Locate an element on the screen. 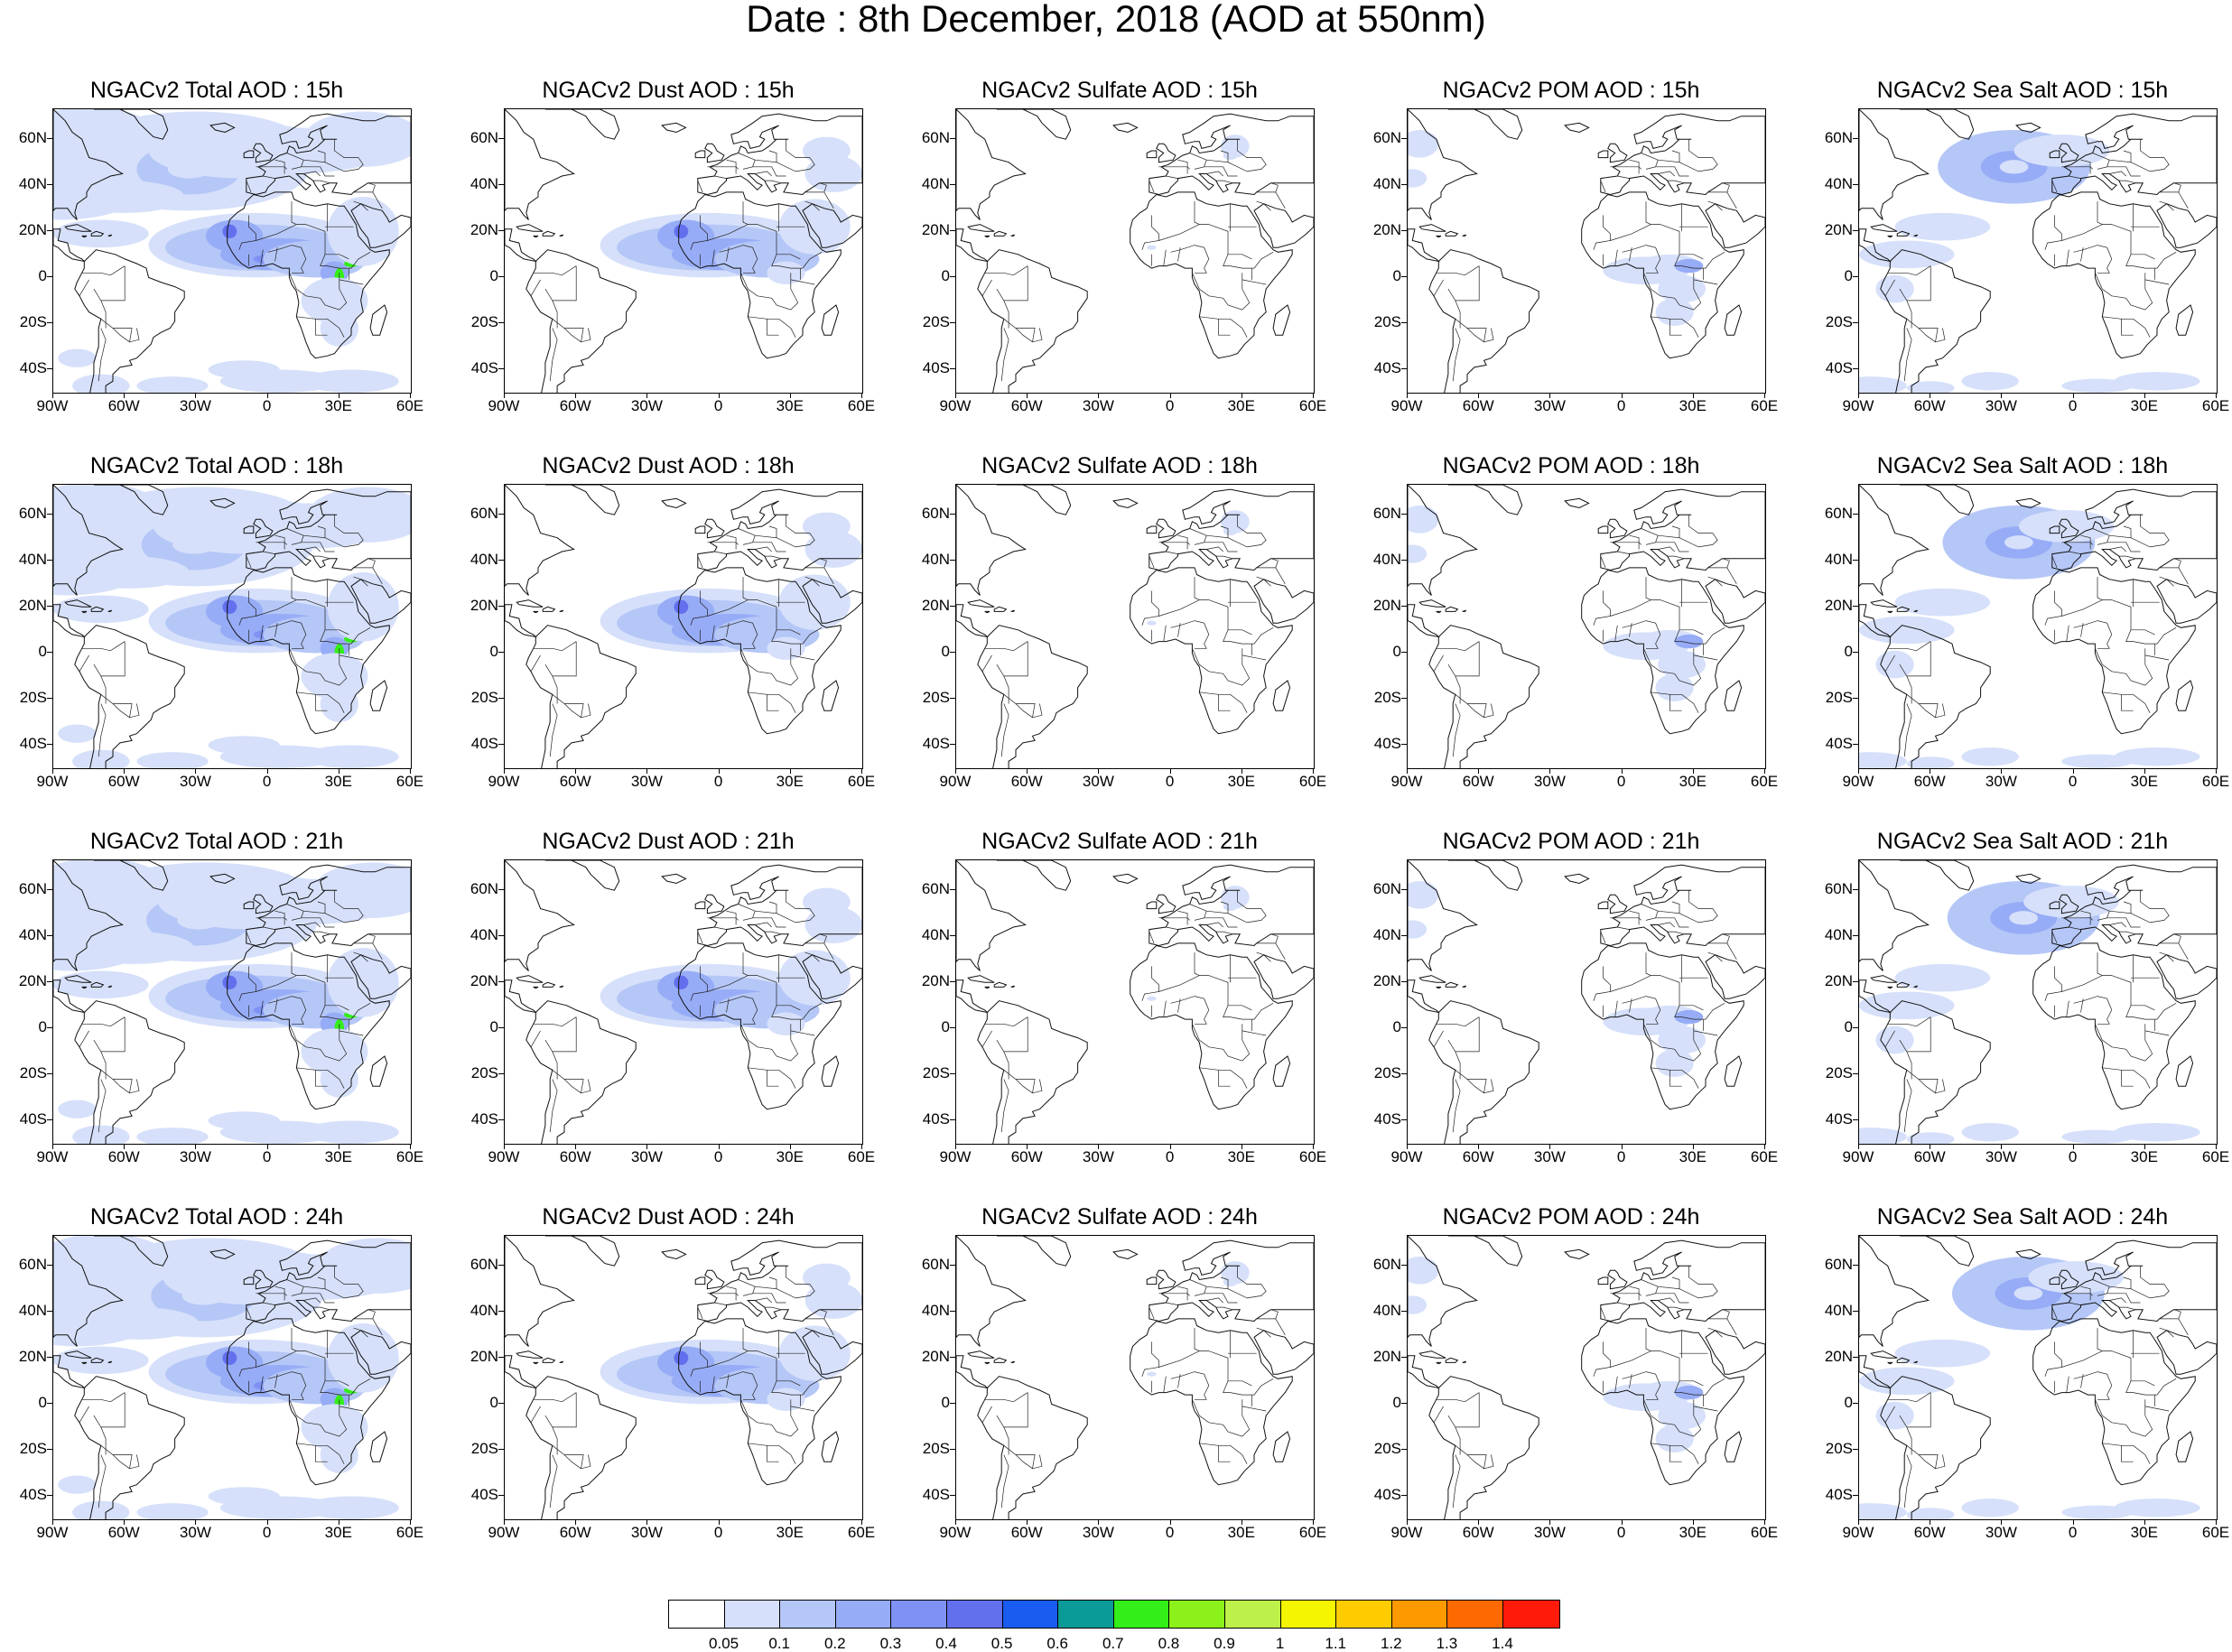 The height and width of the screenshot is (1652, 2232). coastline-caribbean4 is located at coordinates (561, 986).